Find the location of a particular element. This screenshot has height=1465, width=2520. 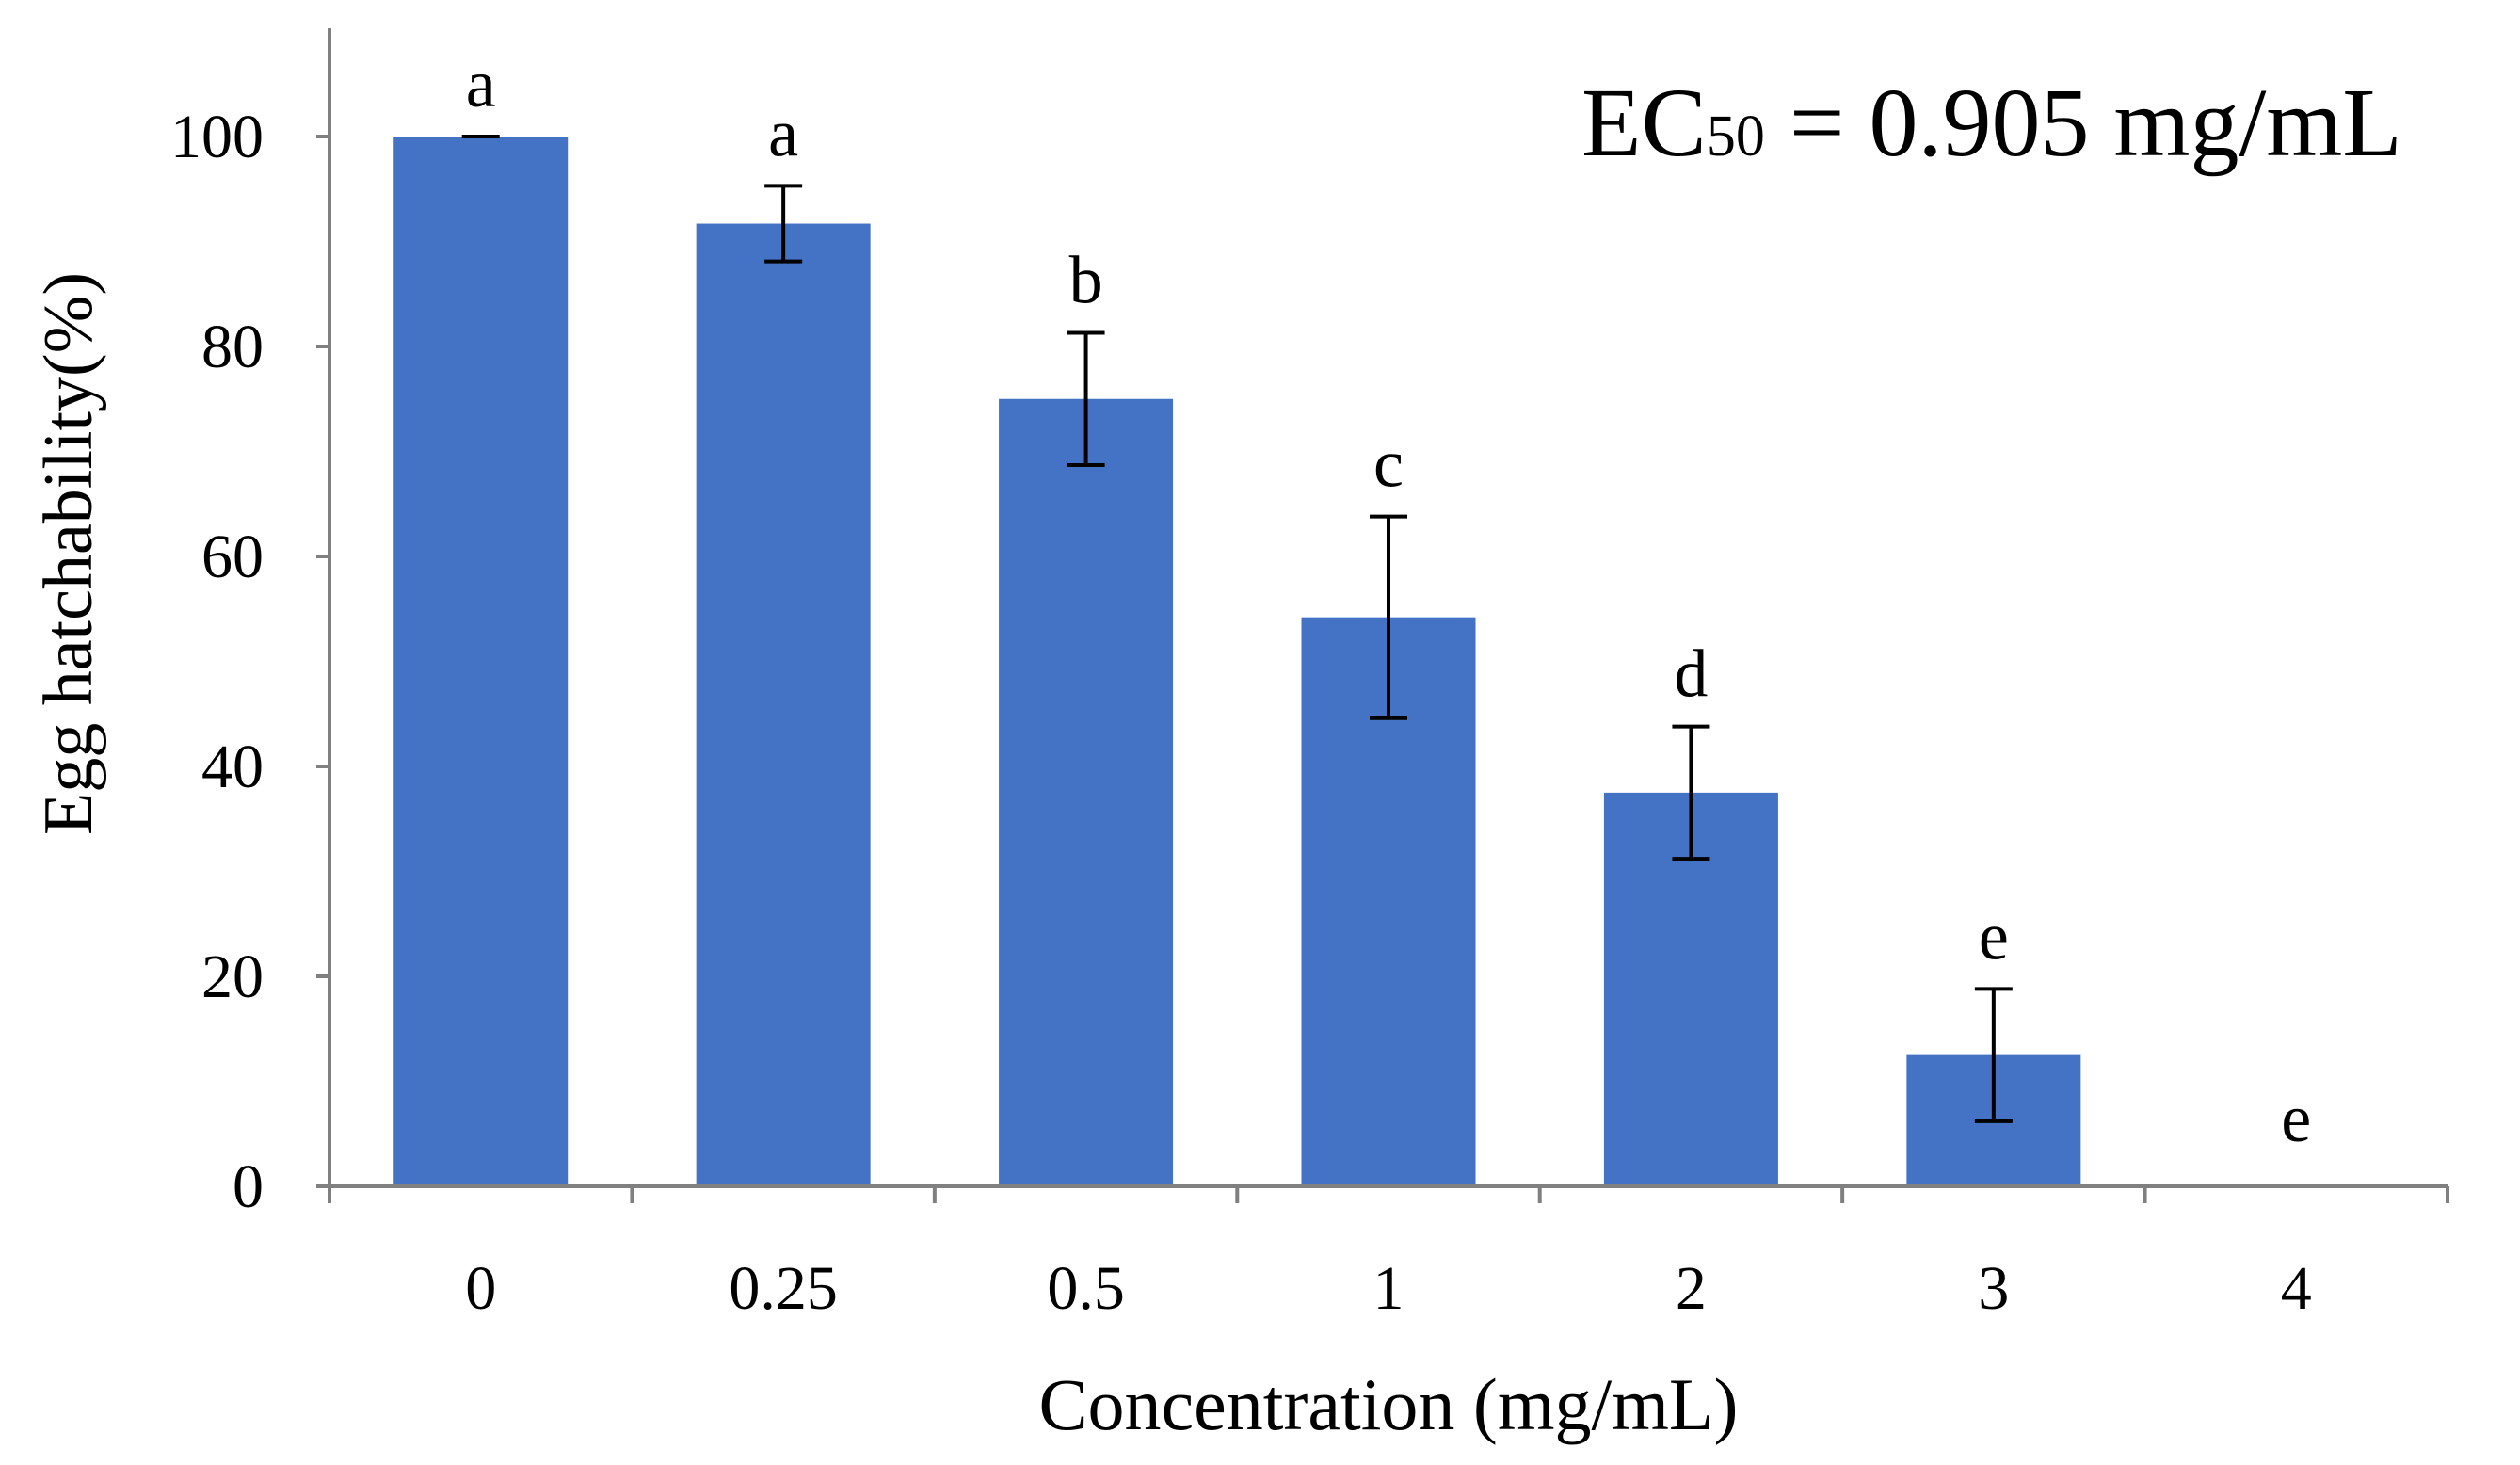

x-tick-label: 3 is located at coordinates (1993, 1288).